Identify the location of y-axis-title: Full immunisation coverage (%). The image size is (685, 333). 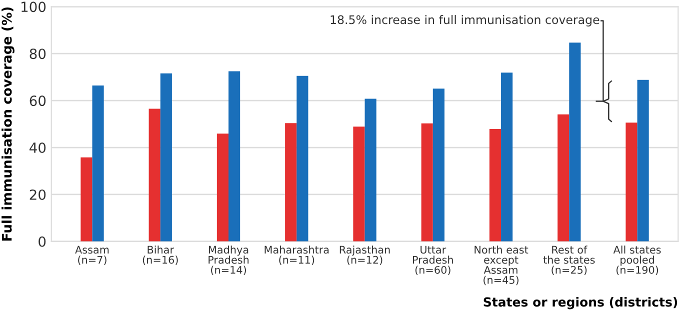
(8, 124).